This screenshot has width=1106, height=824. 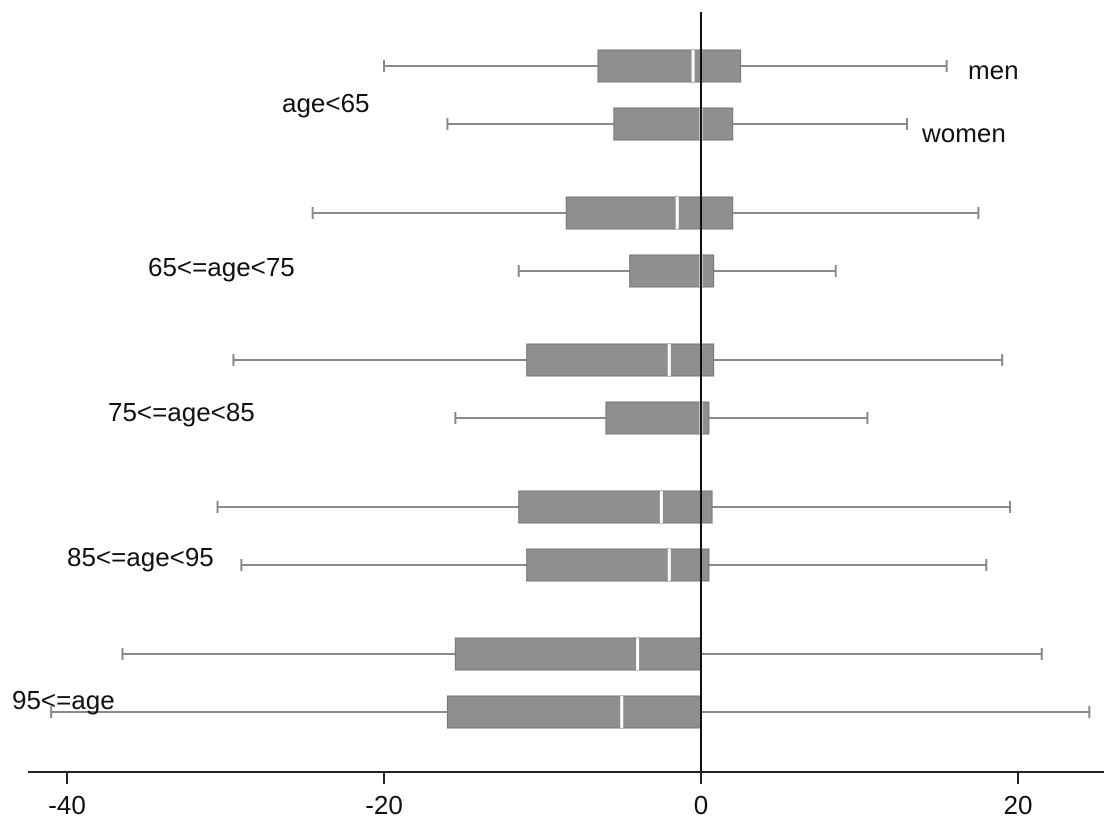 What do you see at coordinates (384, 805) in the screenshot?
I see `x-tick-label: -20` at bounding box center [384, 805].